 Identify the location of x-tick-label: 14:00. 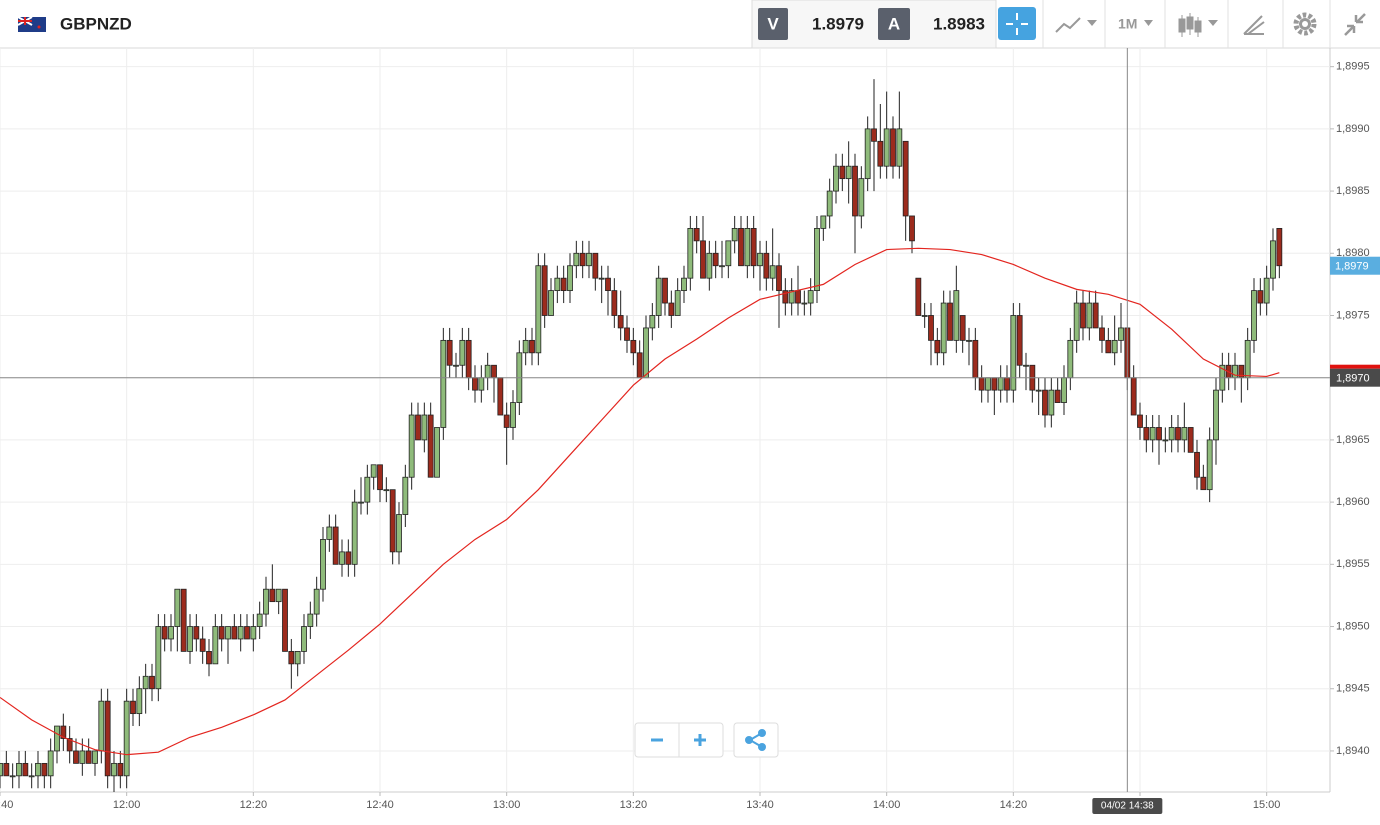
(887, 805).